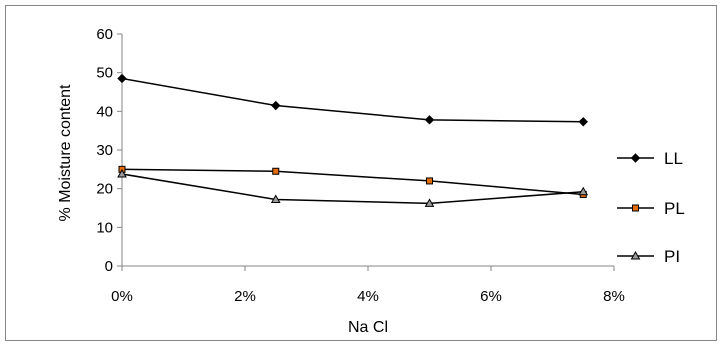 This screenshot has width=725, height=347. What do you see at coordinates (650, 158) in the screenshot?
I see `legend-entry-ll: LL` at bounding box center [650, 158].